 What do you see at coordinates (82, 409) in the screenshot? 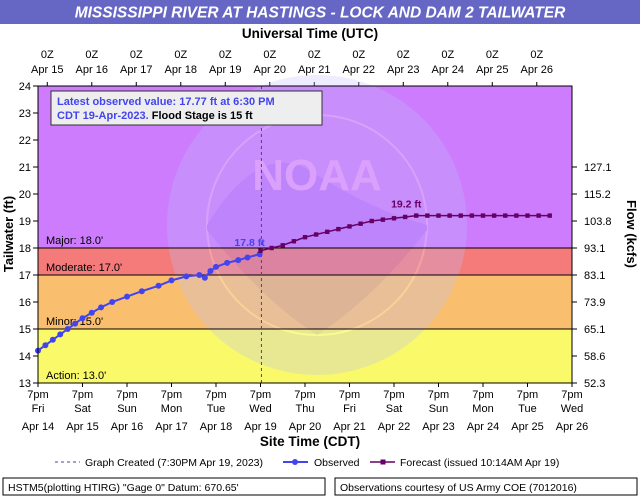
I see `cdt-tick-weekday: Sat` at bounding box center [82, 409].